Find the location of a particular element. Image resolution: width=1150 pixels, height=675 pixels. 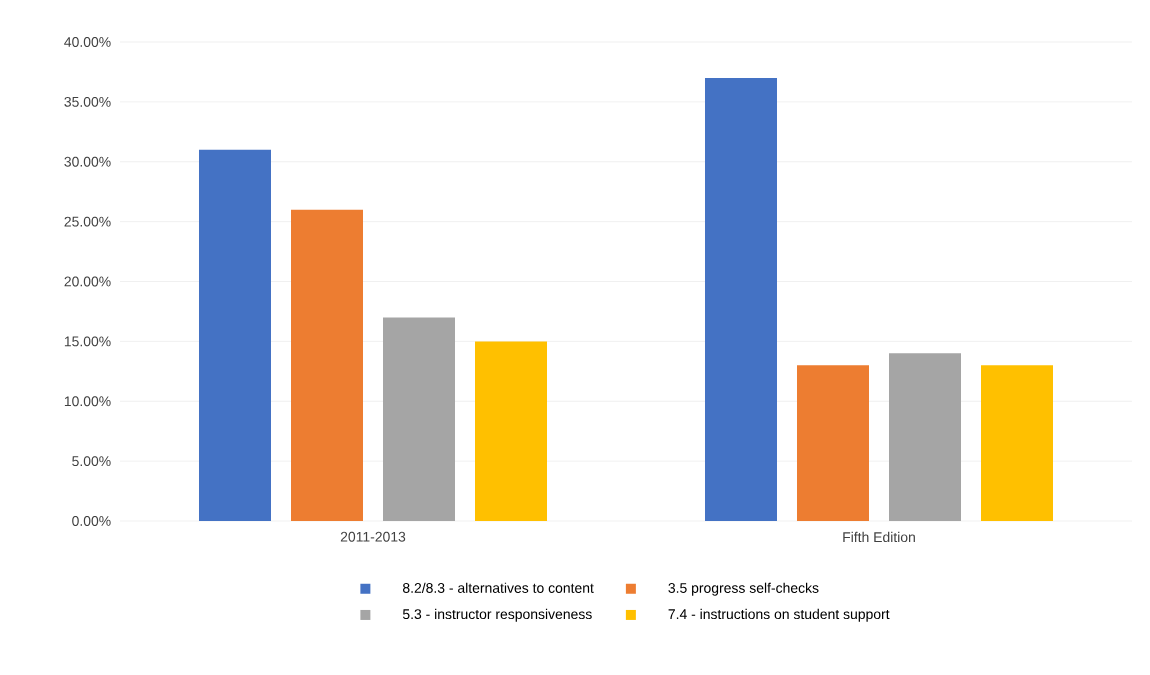

legend-label: 7.4 - instructions on student support is located at coordinates (779, 615).